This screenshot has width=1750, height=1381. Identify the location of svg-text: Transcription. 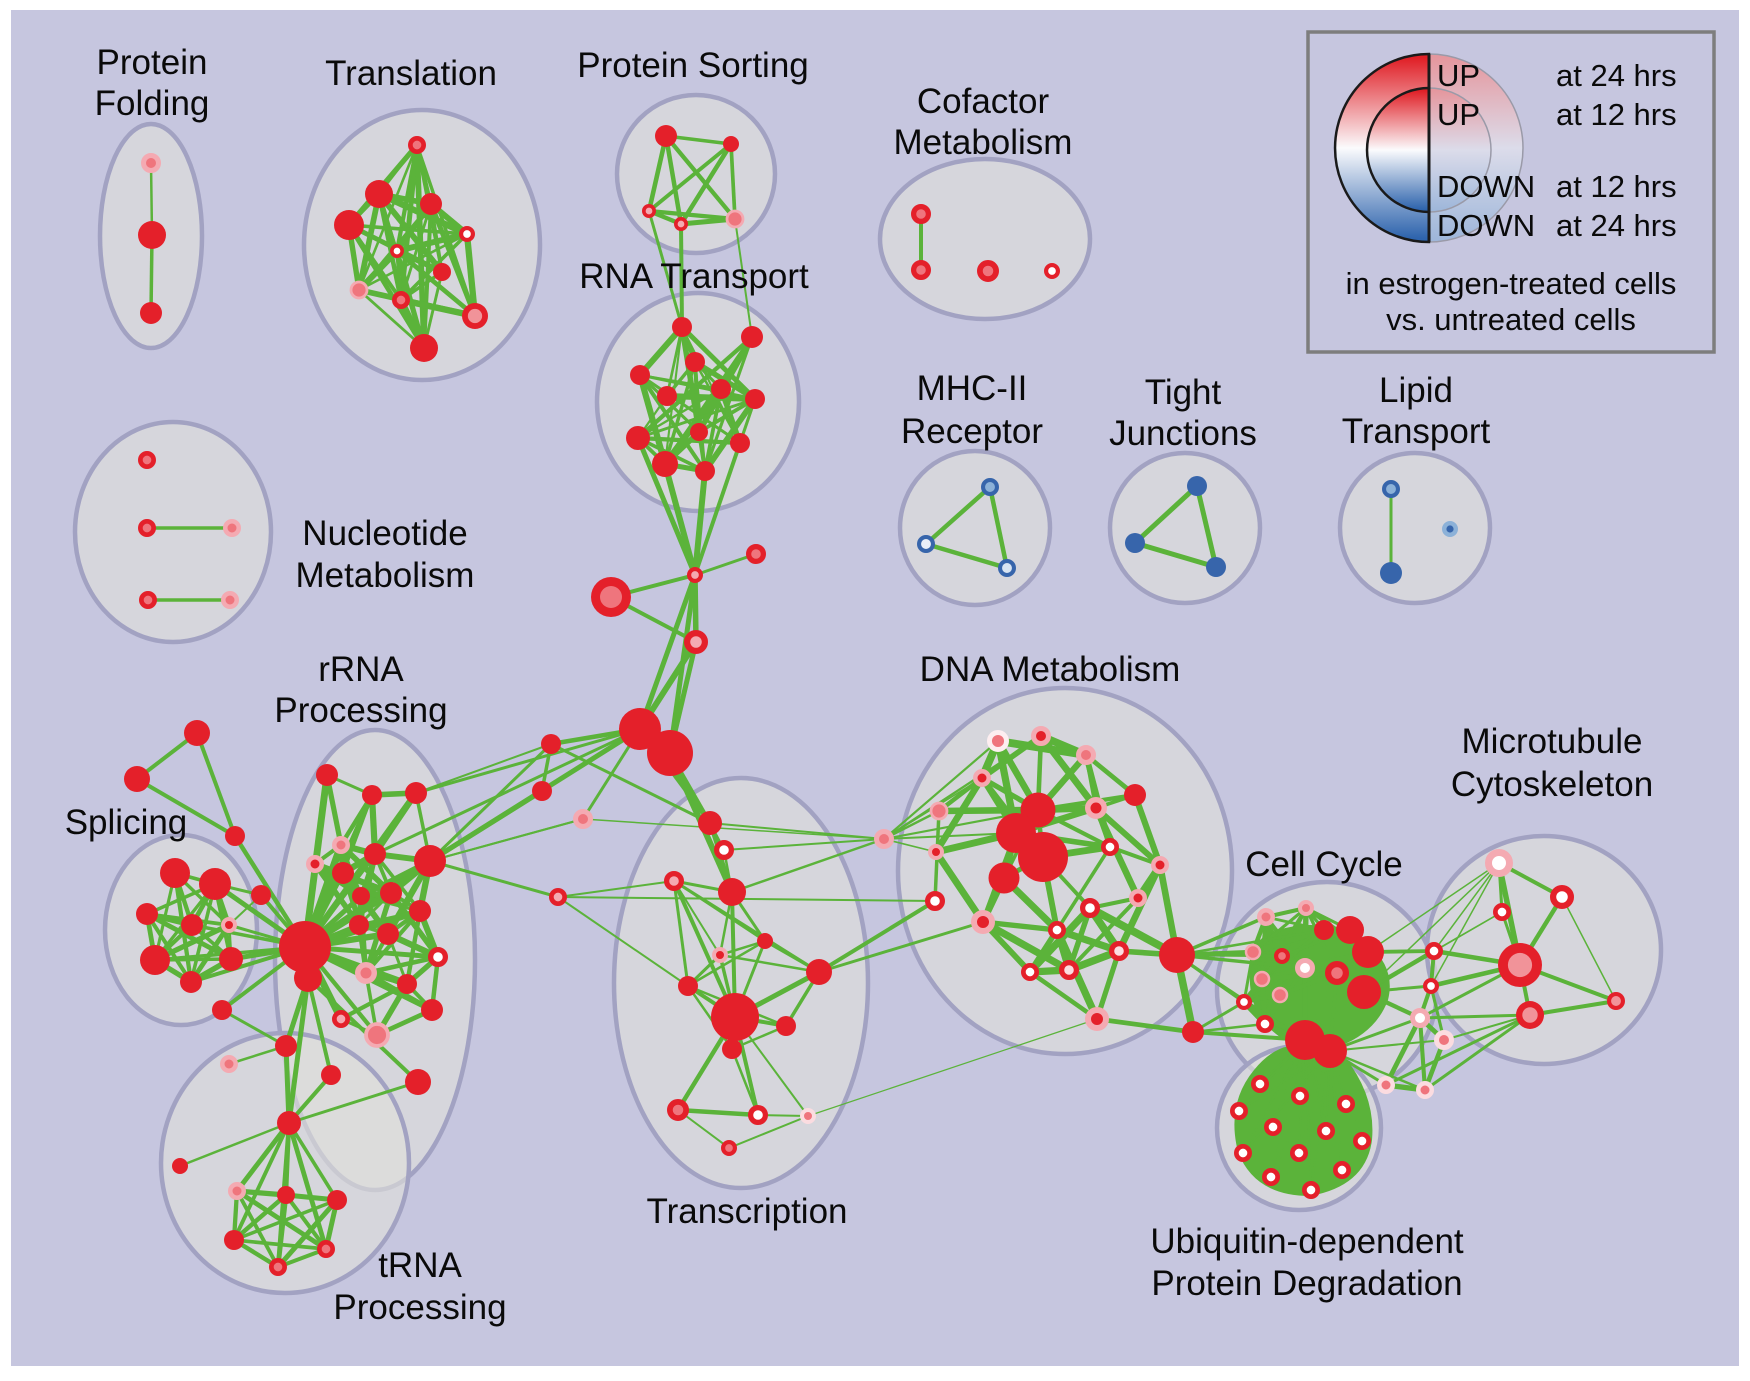
(747, 1211).